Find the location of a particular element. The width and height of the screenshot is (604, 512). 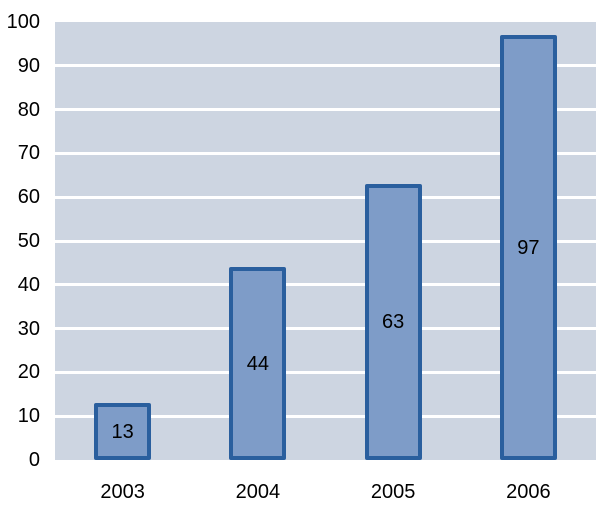

bar-value-label-2006: 97 is located at coordinates (528, 247).